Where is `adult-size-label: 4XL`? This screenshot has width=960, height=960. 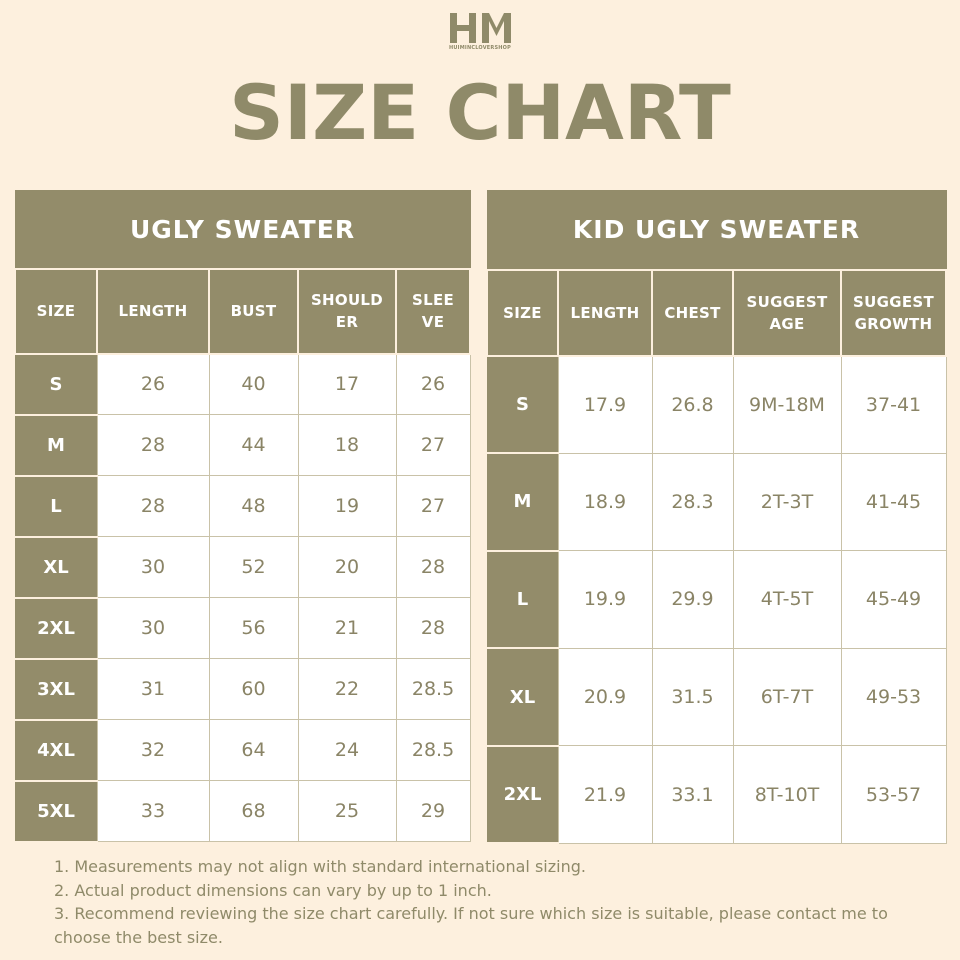
adult-size-label: 4XL is located at coordinates (56, 750).